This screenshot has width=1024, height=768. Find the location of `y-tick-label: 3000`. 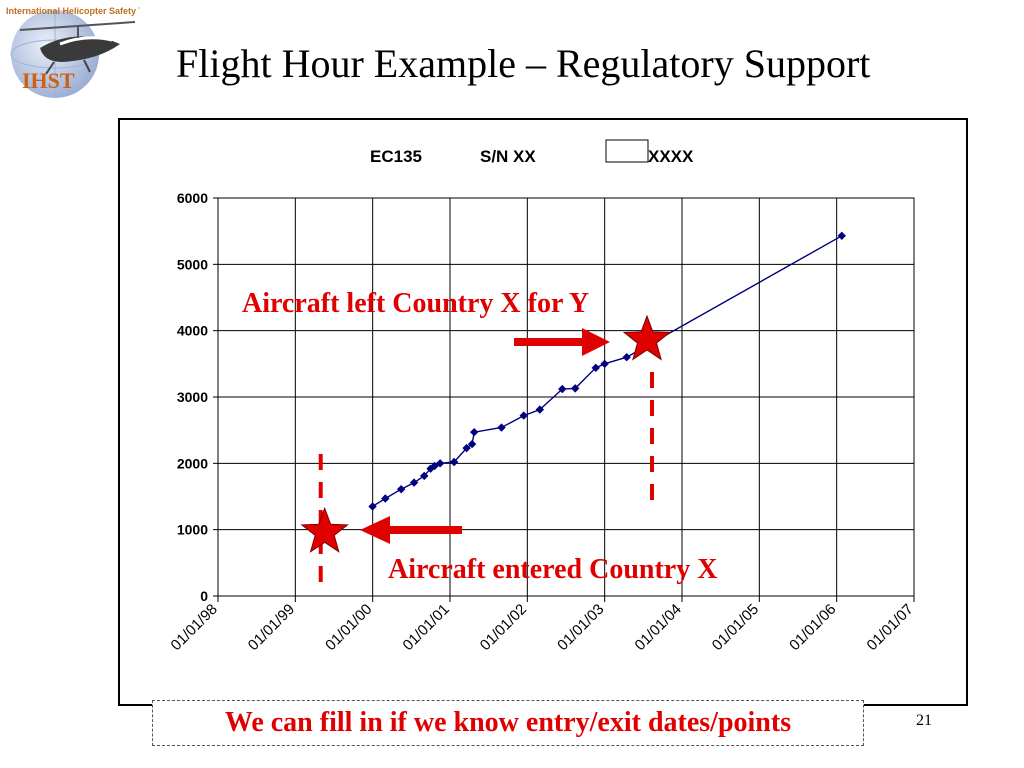

y-tick-label: 3000 is located at coordinates (192, 397).